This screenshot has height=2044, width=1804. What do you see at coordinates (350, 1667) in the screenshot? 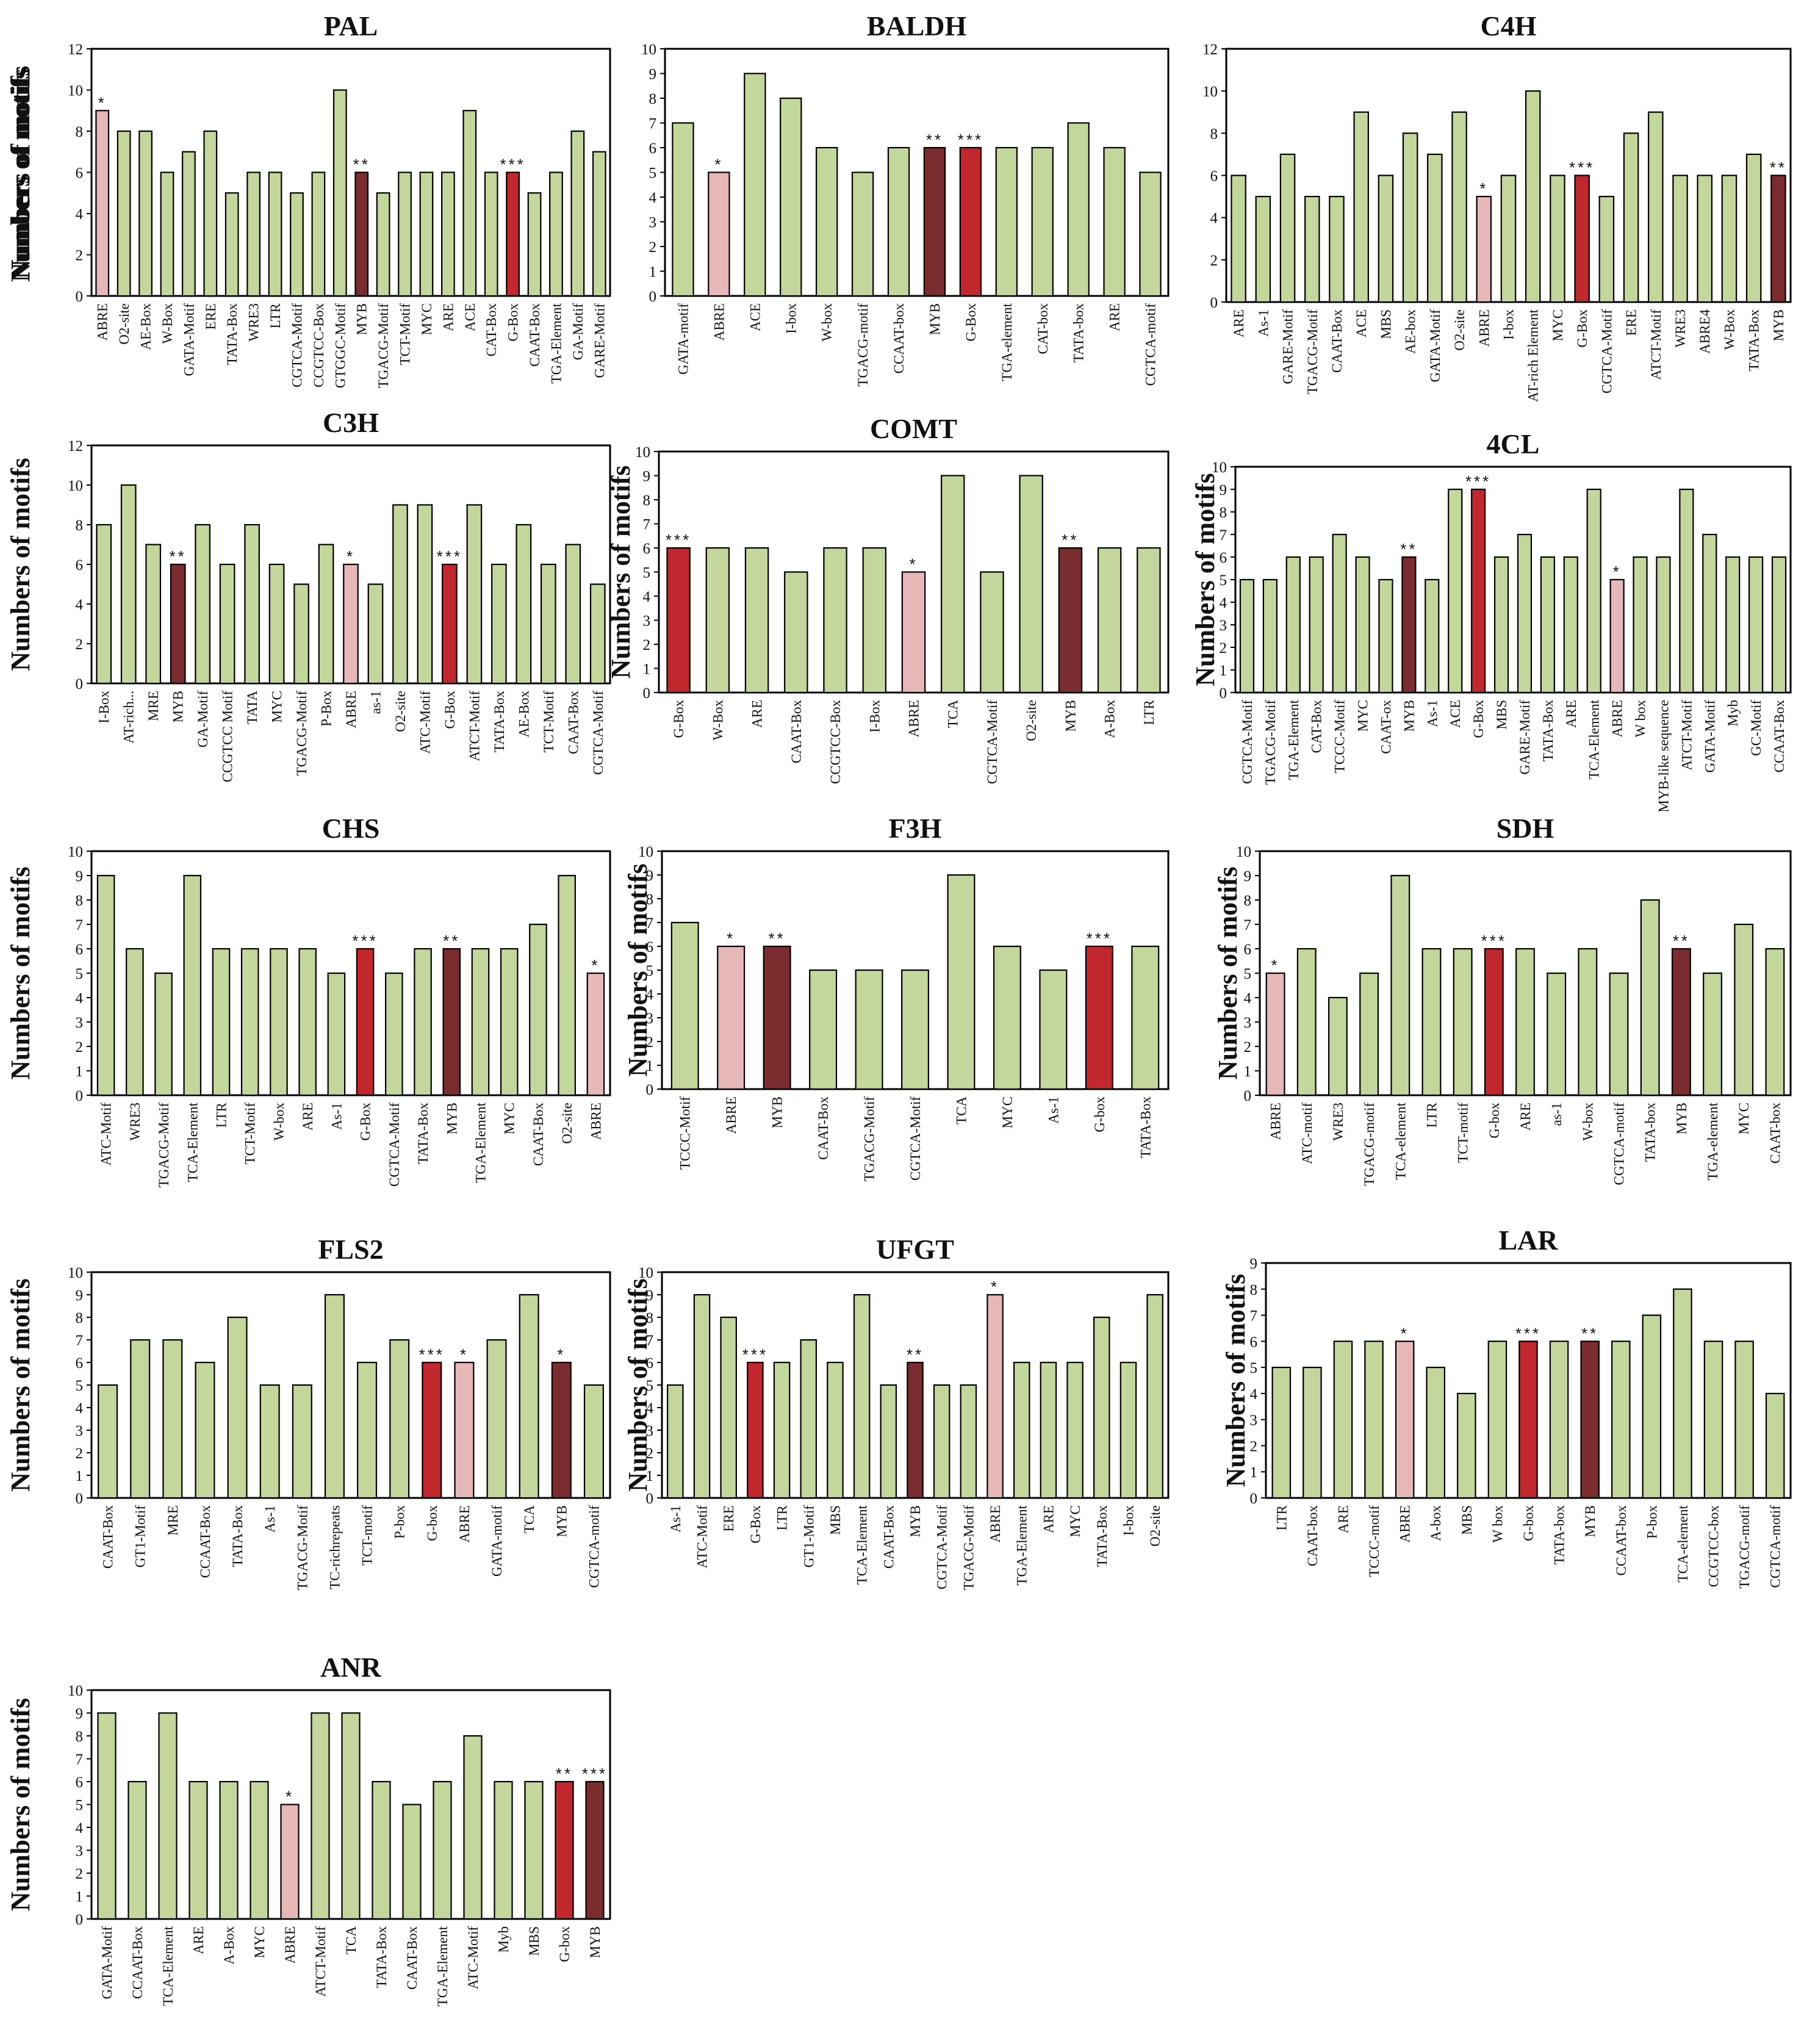
I see `chart-title: ANR` at bounding box center [350, 1667].